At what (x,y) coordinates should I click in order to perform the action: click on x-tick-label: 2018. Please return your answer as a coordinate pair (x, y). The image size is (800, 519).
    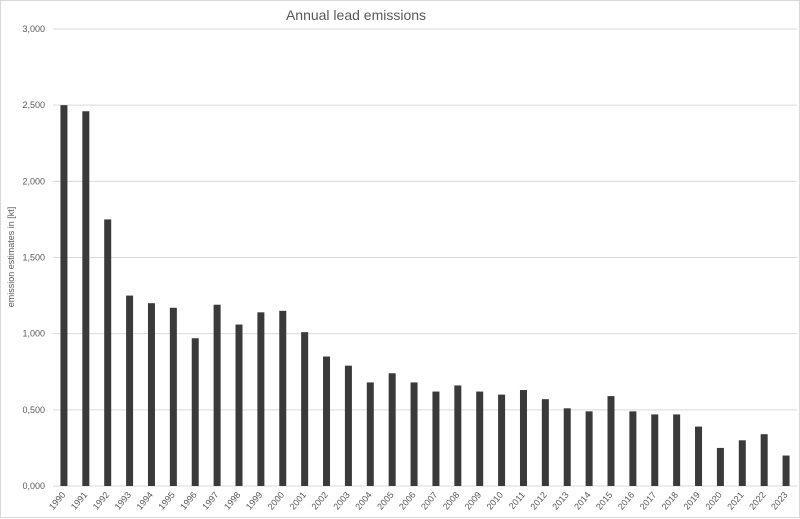
    Looking at the image, I should click on (670, 501).